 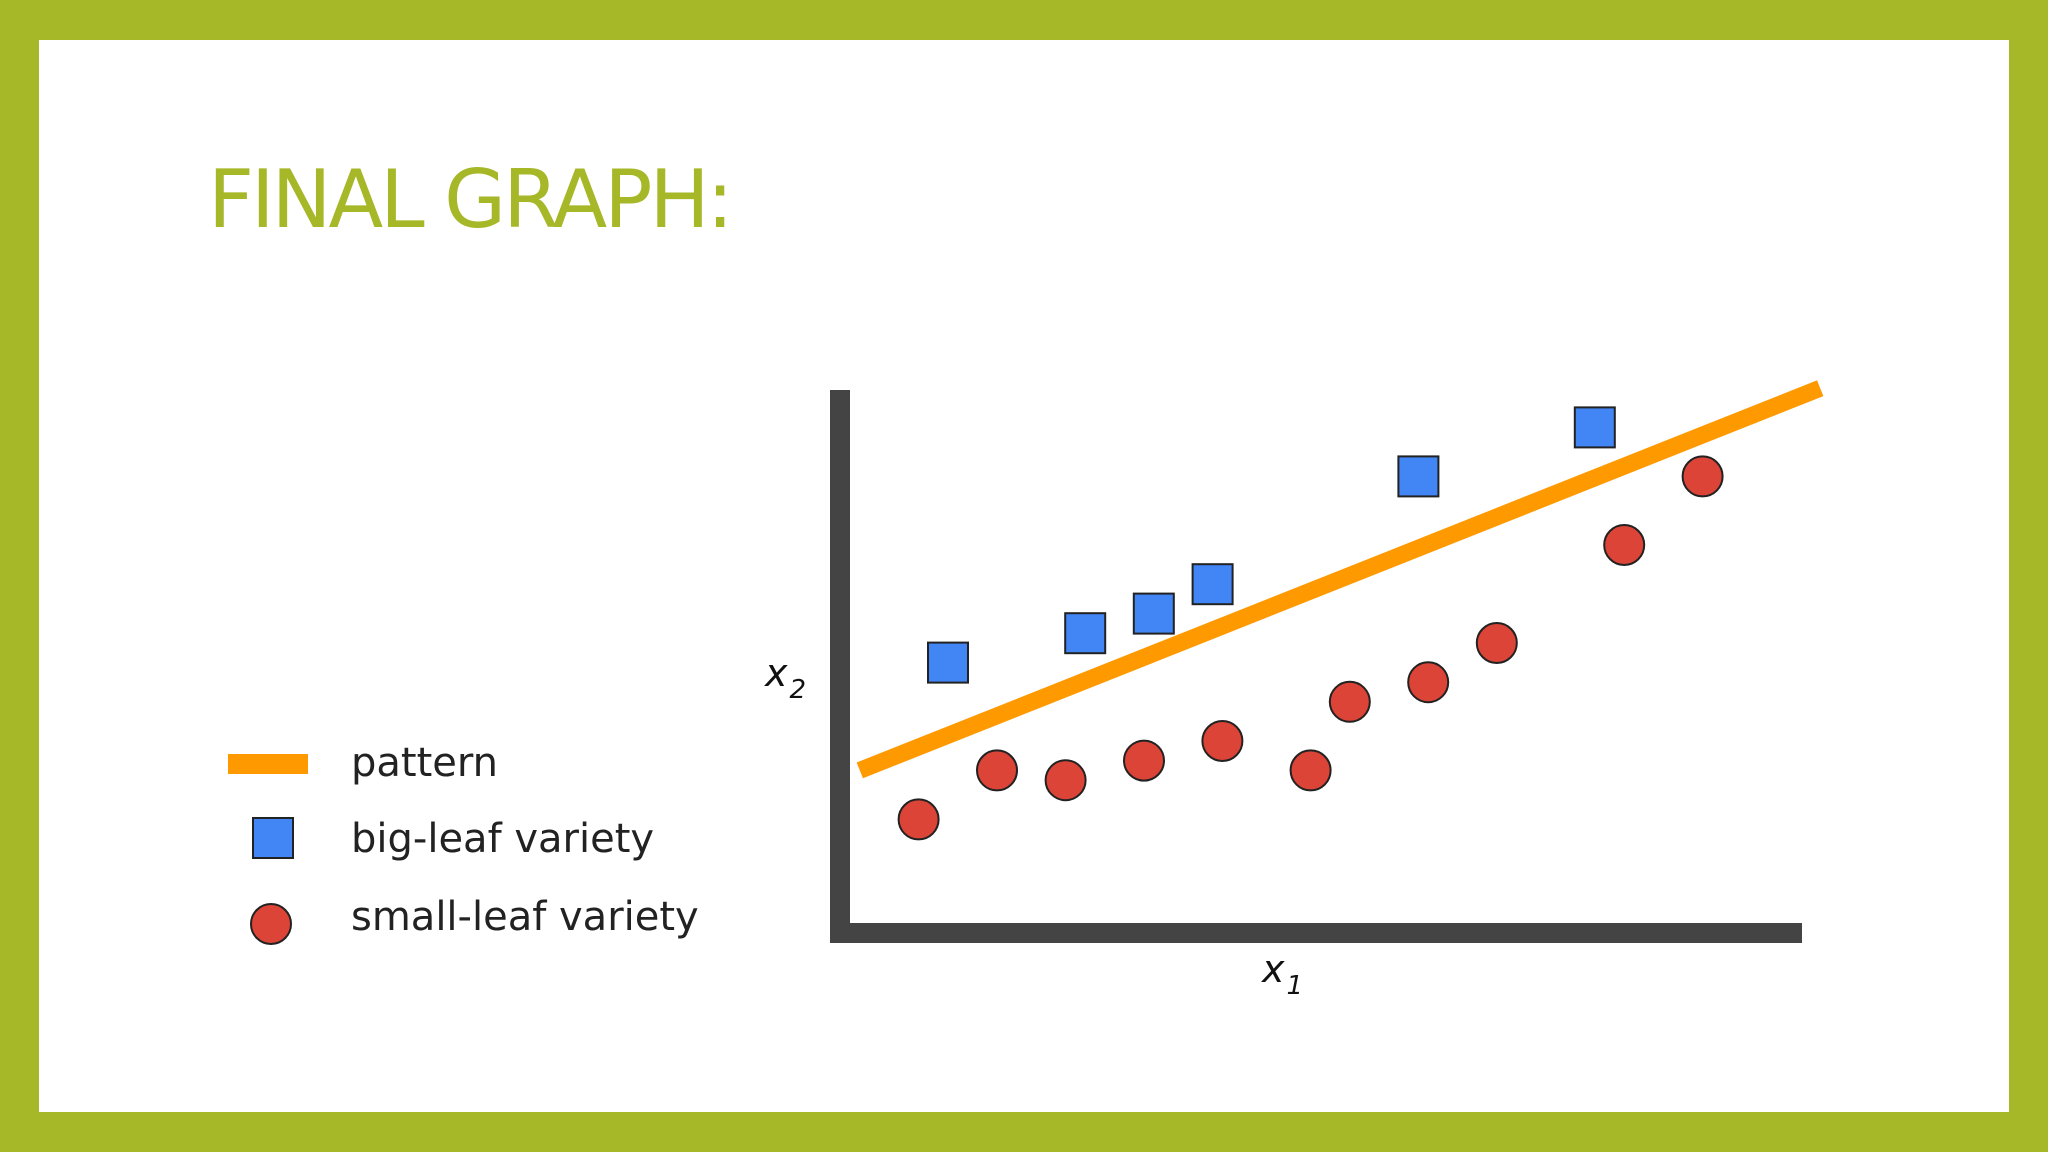 I want to click on legend-item-big-leaf: big-leaf variety, so click(x=453, y=839).